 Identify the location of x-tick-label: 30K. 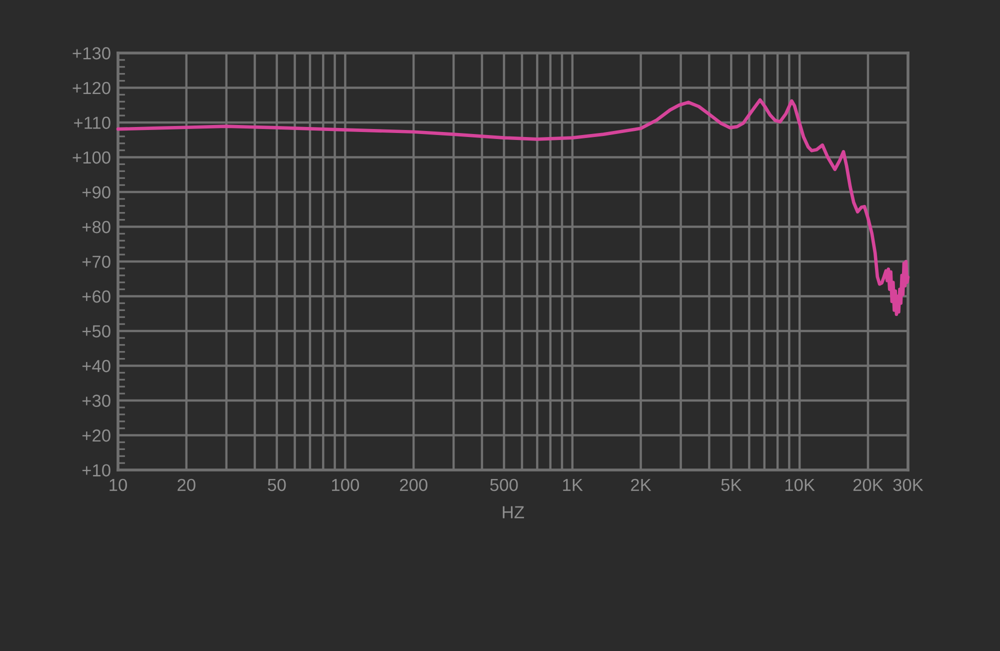
(908, 485).